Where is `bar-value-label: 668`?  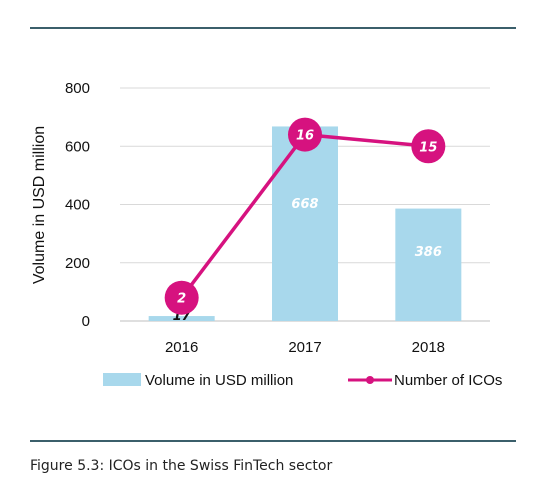
bar-value-label: 668 is located at coordinates (304, 204).